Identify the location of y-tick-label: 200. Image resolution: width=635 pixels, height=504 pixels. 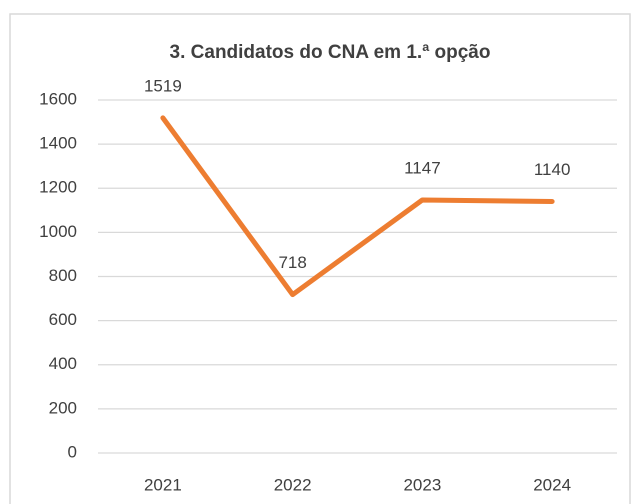
(63, 407).